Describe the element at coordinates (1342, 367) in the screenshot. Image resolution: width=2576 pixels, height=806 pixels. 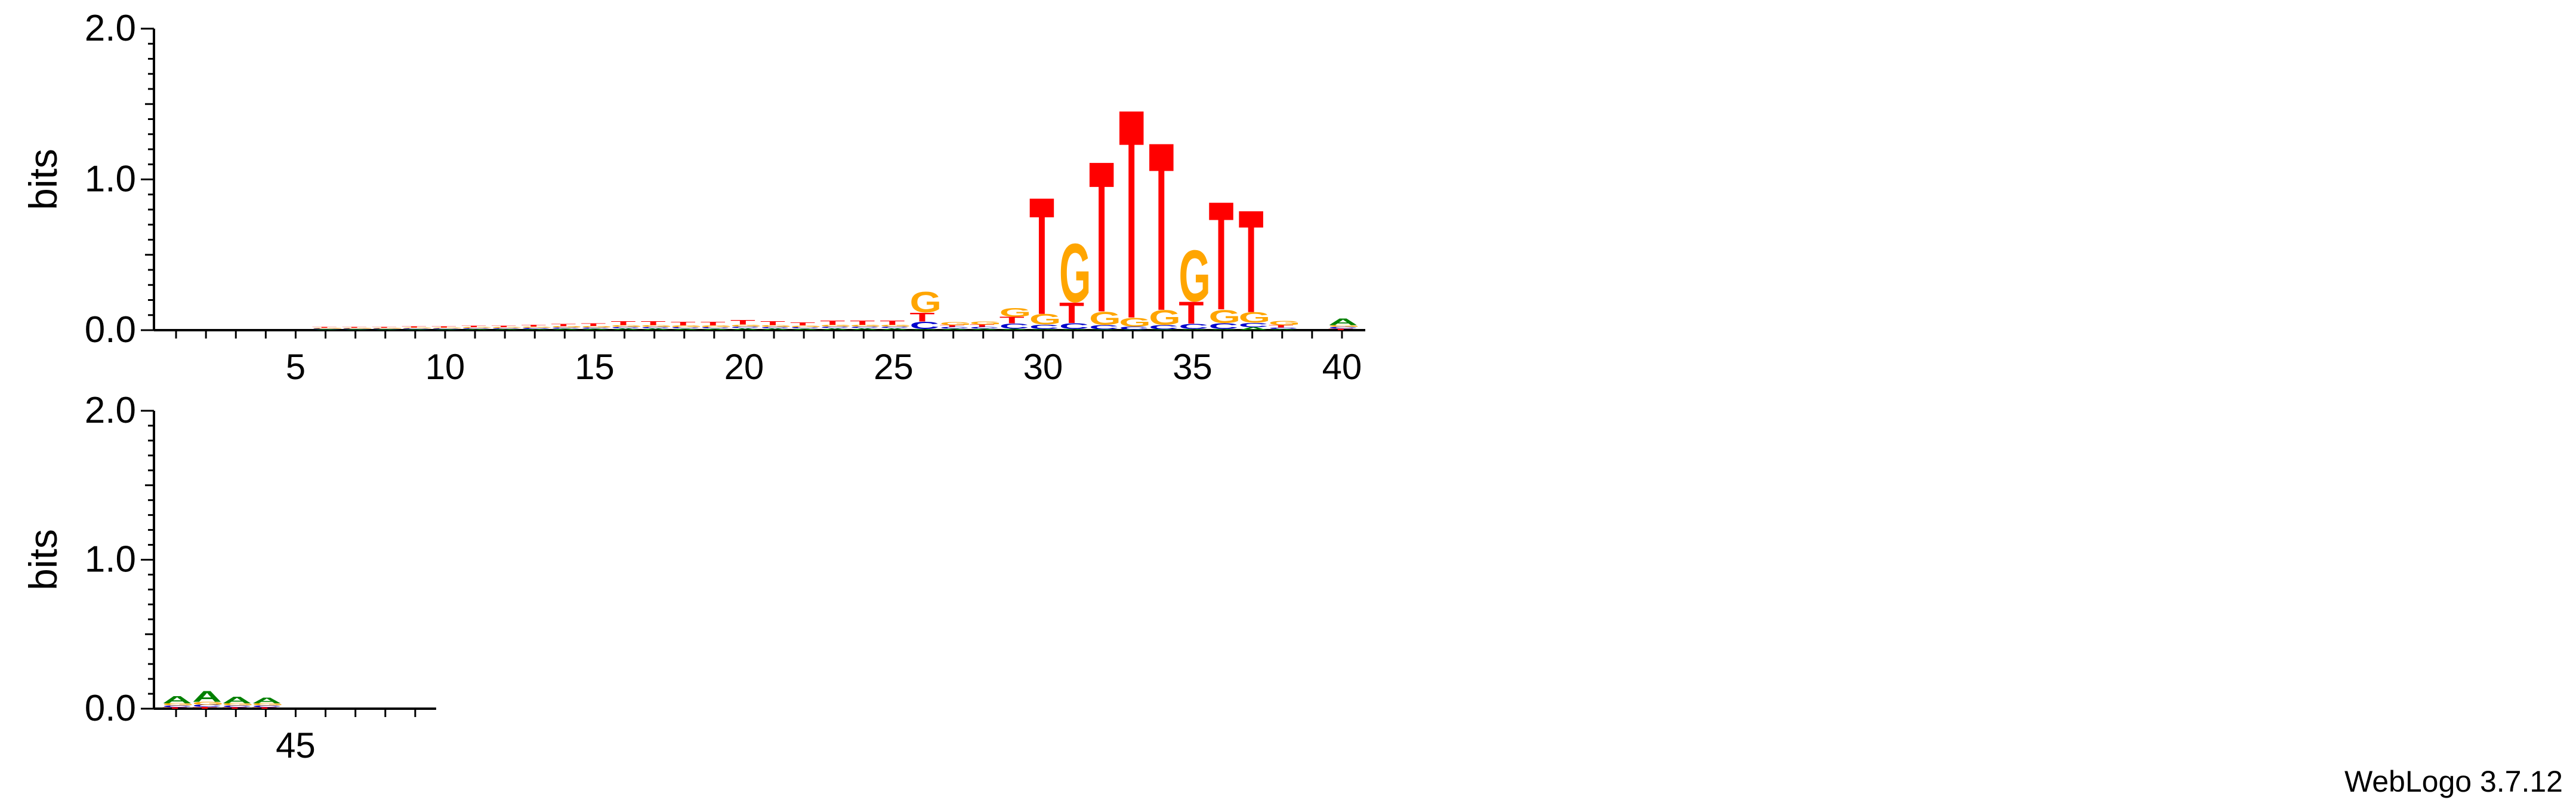
I see `x-tick-label: 40` at that location.